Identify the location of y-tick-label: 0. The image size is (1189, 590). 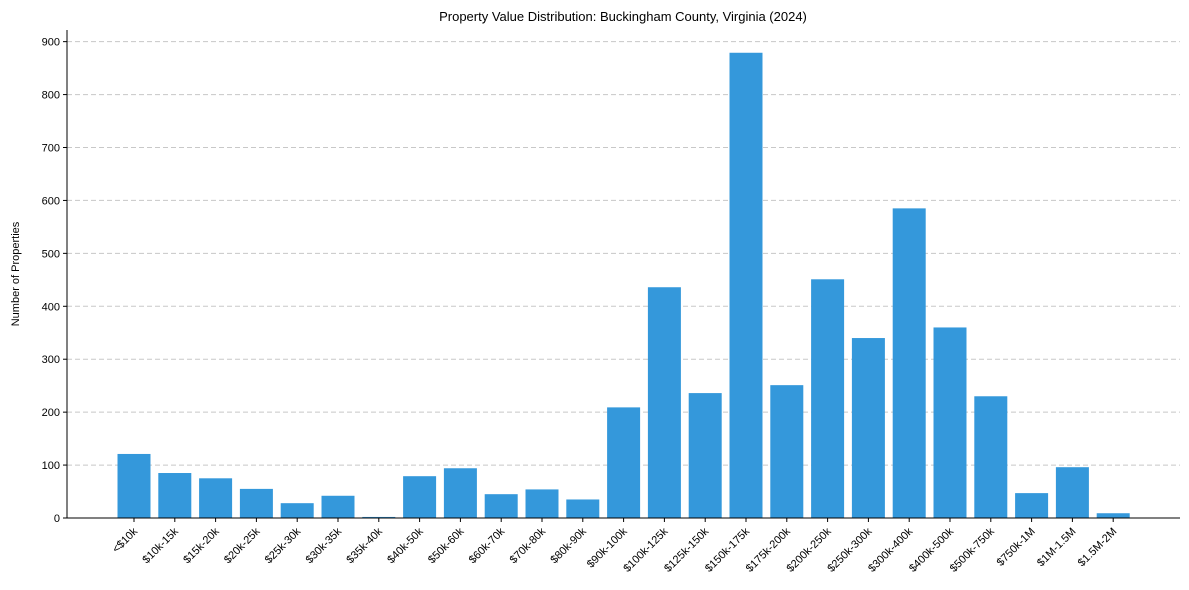
(57, 519).